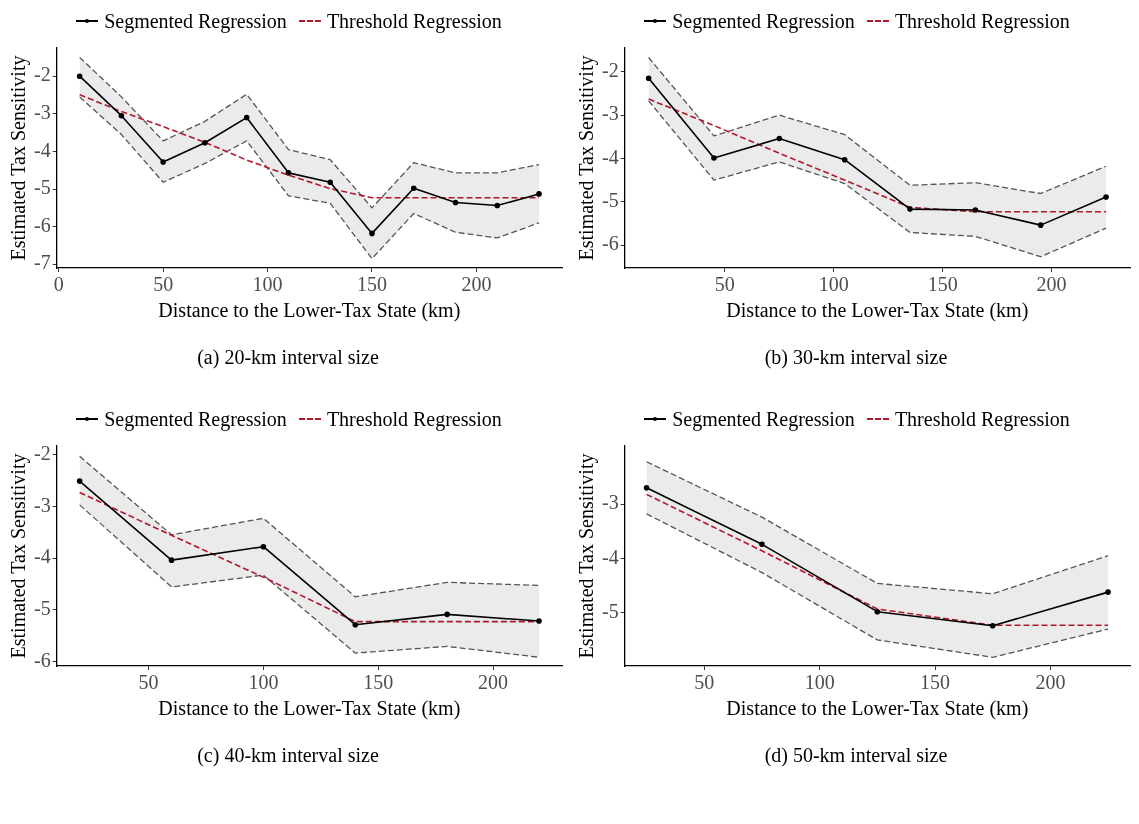  Describe the element at coordinates (856, 756) in the screenshot. I see `text: (d) 50-km interval size` at that location.